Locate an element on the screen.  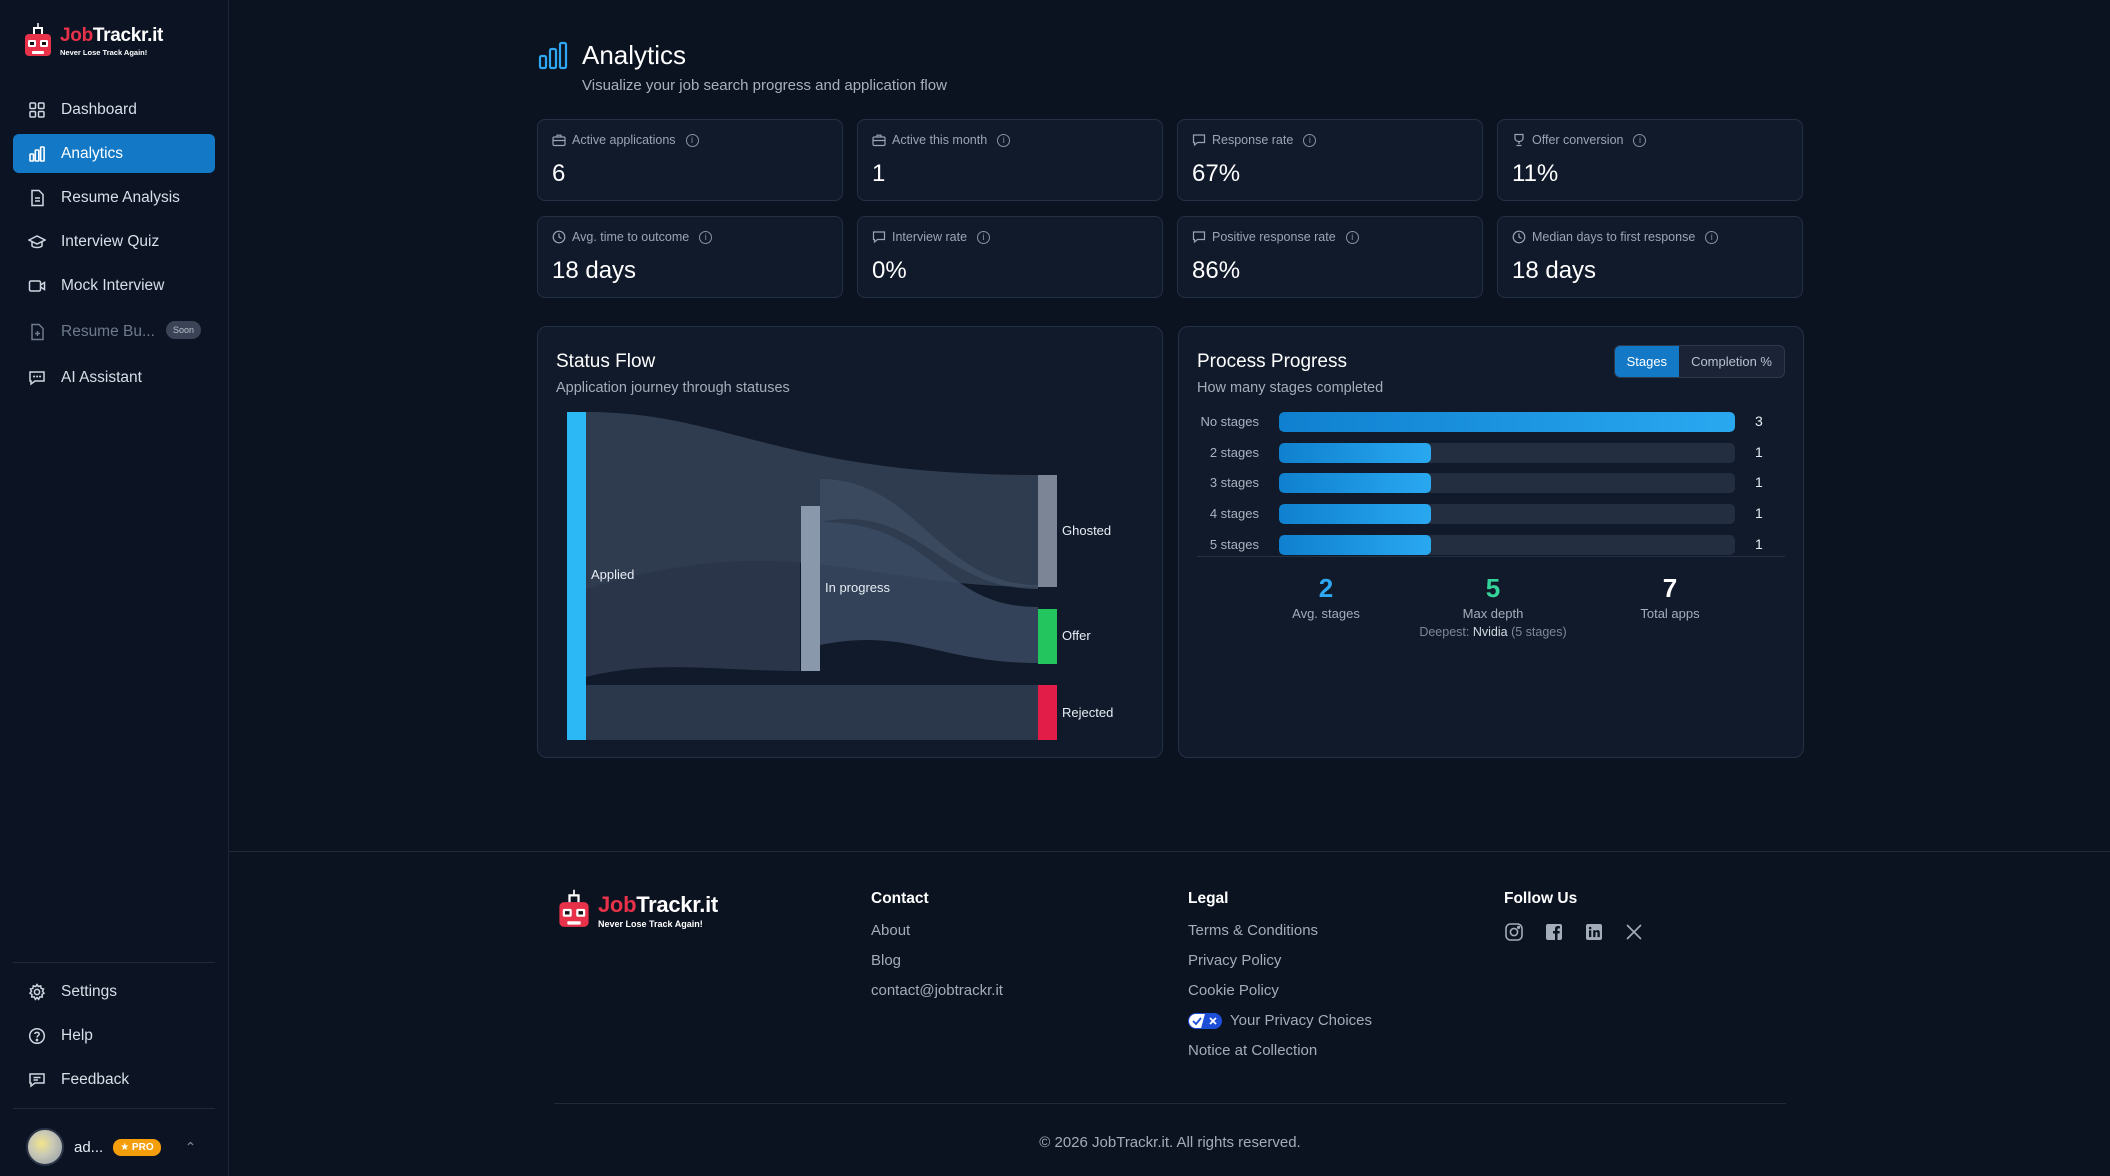
footer-link-privacy: Privacy Policy is located at coordinates (1235, 960).